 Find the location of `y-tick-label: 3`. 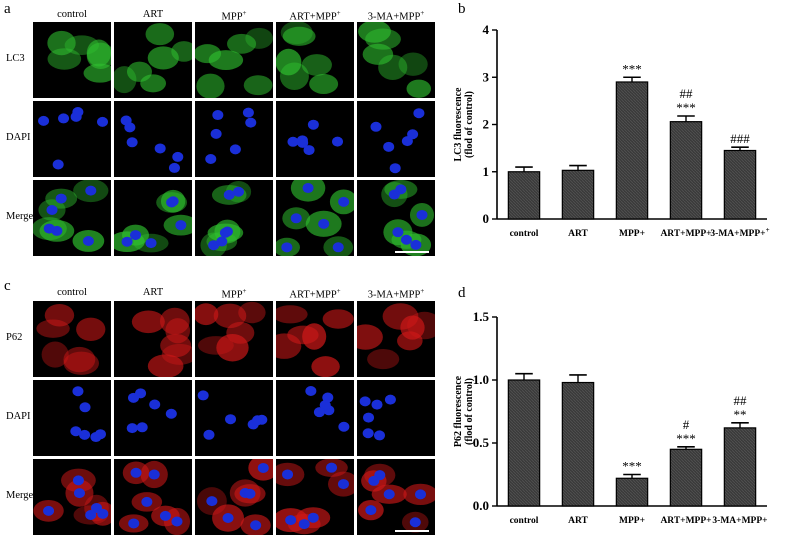

y-tick-label: 3 is located at coordinates (486, 76).